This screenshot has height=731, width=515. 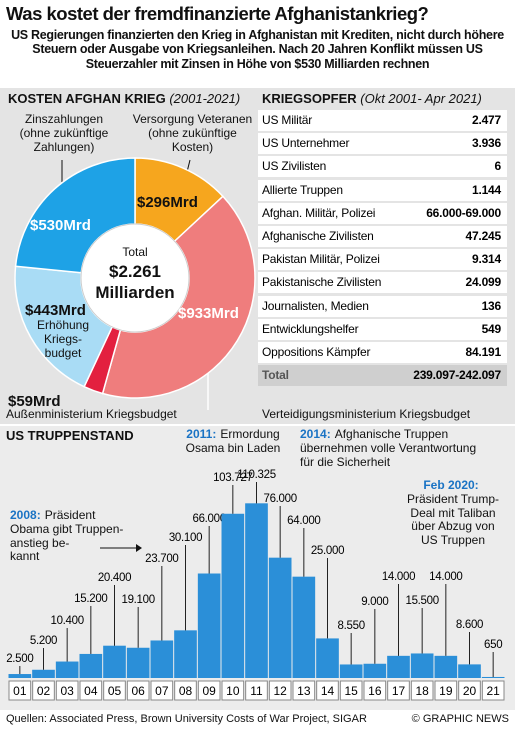 I want to click on table-row: Afghanische Zivilisten 47.245, so click(x=382, y=236).